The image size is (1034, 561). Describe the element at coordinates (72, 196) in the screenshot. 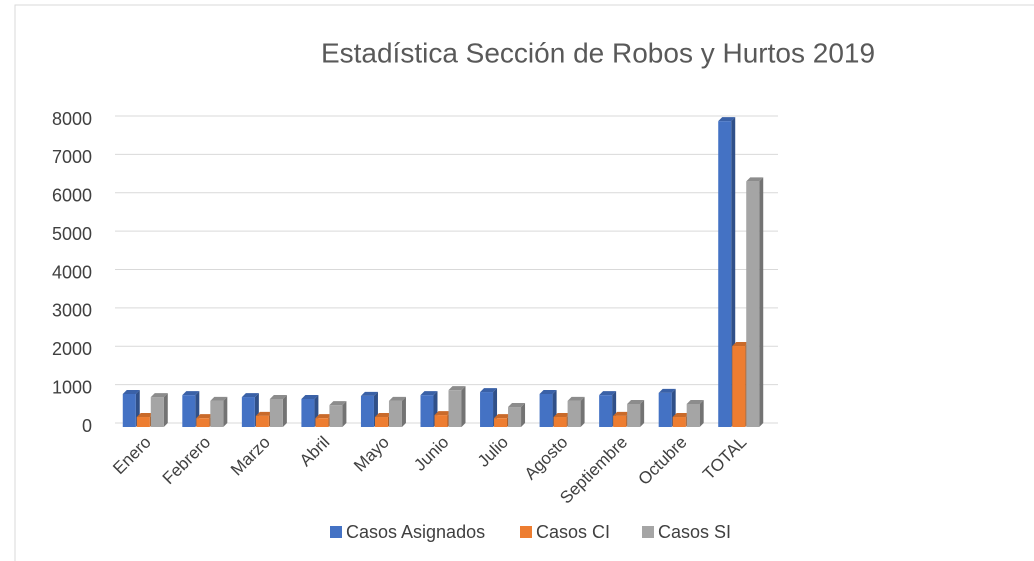

I see `y-tick-label: 6000` at that location.